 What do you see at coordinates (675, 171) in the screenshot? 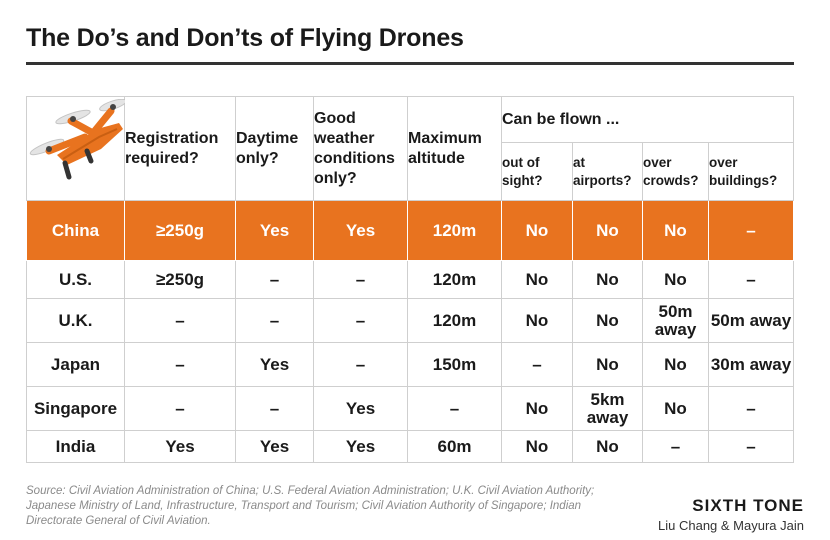
I see `header-crowds: over crowds?` at bounding box center [675, 171].